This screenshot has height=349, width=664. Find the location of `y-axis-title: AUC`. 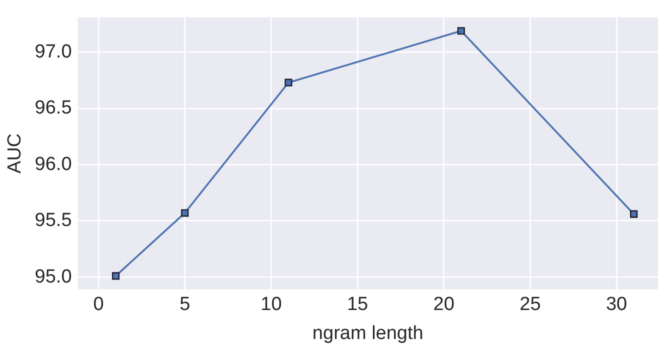

y-axis-title: AUC is located at coordinates (15, 153).